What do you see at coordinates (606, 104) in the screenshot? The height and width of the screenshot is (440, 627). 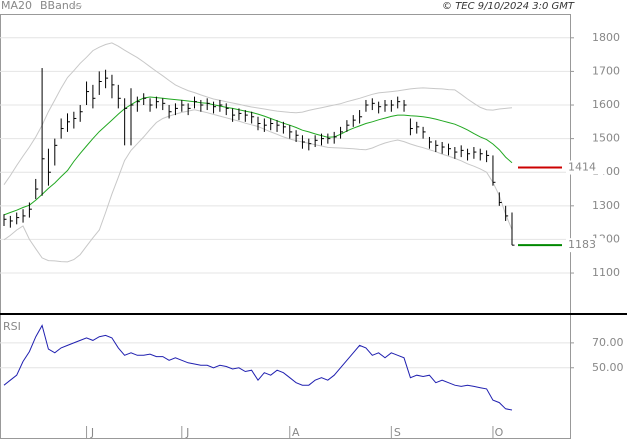 I see `y-tick-label: 1600` at bounding box center [606, 104].